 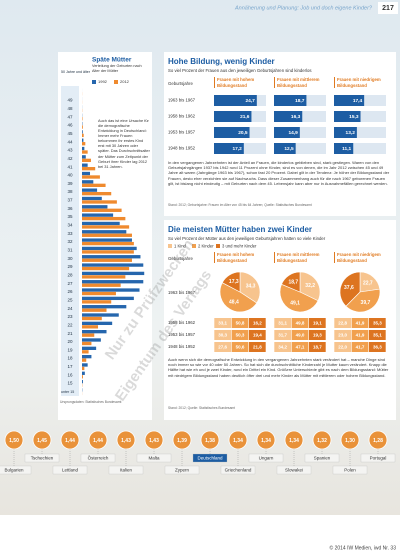 I want to click on source: Ursprungsdaten: Statistisches Bundesamt, so click(x=91, y=402).